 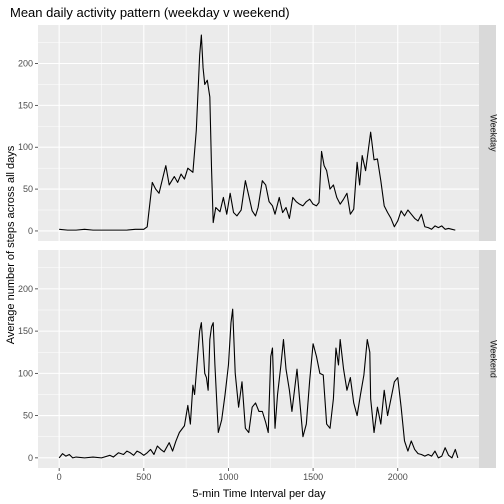 I want to click on x-tick-label: 0, so click(x=59, y=477).